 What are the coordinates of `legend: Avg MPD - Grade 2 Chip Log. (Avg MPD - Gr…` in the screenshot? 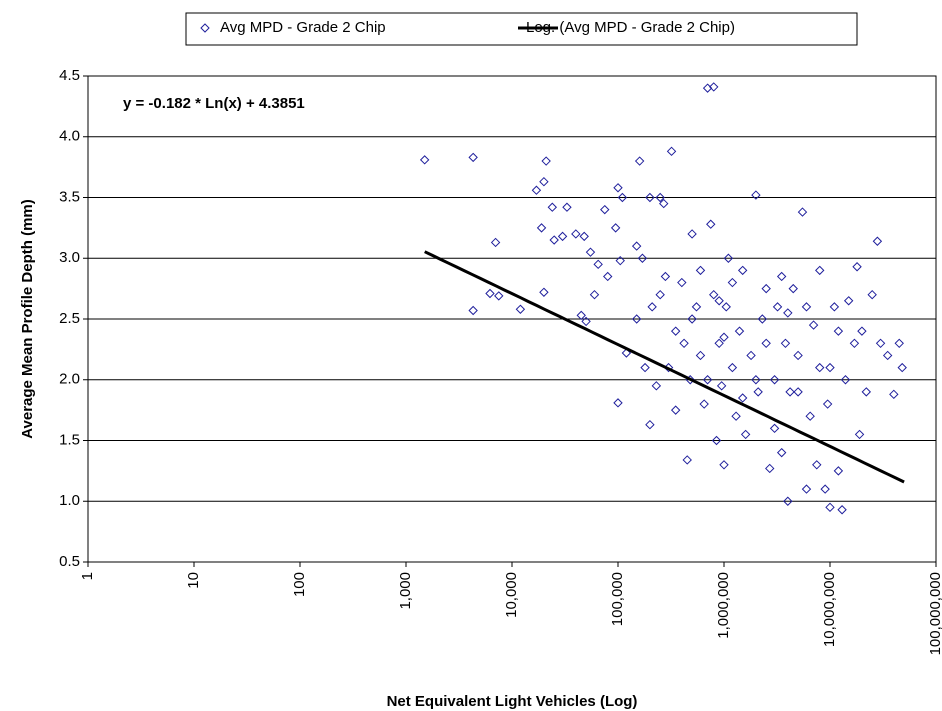 It's located at (467, 27).